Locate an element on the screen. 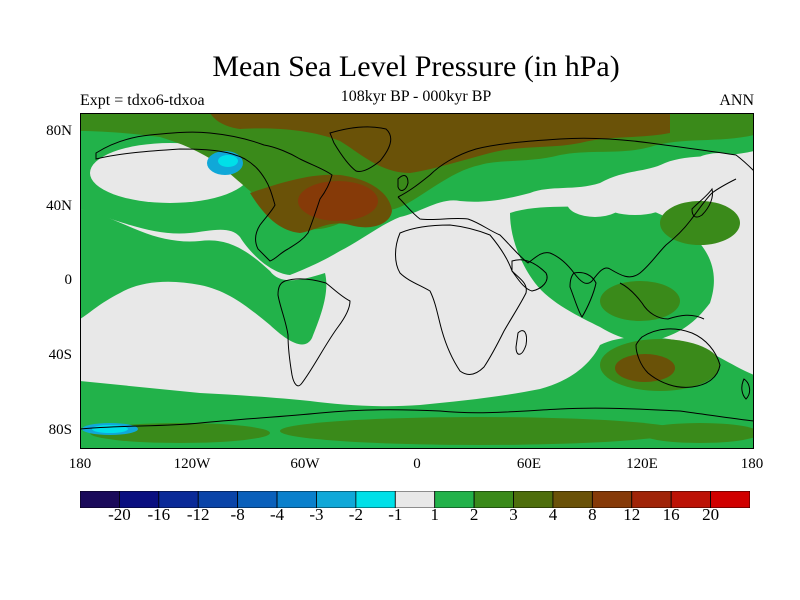 This screenshot has width=800, height=600. anomaly-gap-east-asia-band is located at coordinates (635, 205).